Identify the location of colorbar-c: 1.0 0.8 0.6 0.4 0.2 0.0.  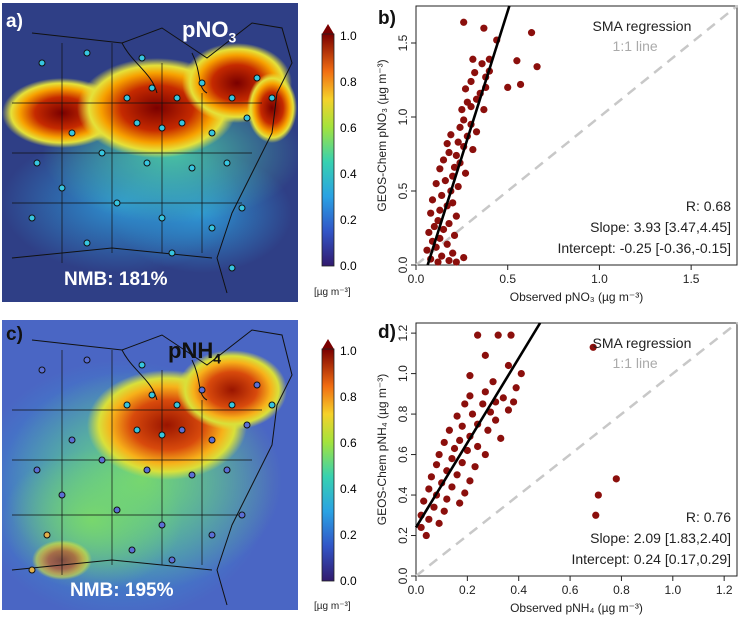
(339, 463).